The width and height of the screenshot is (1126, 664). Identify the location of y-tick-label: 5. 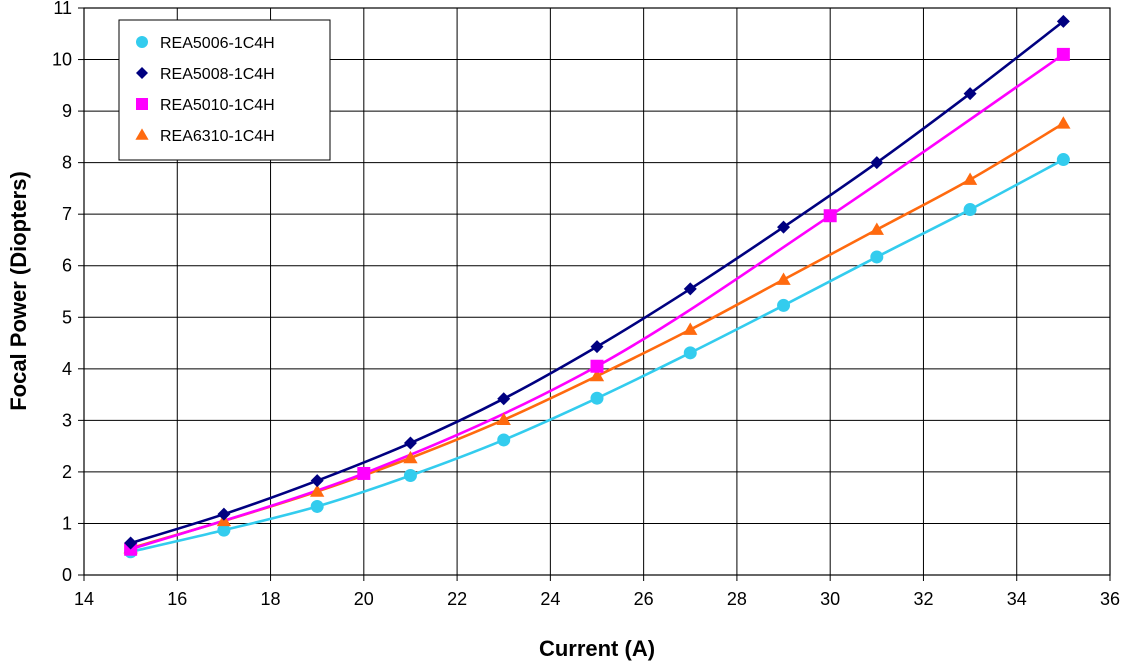
(67, 317).